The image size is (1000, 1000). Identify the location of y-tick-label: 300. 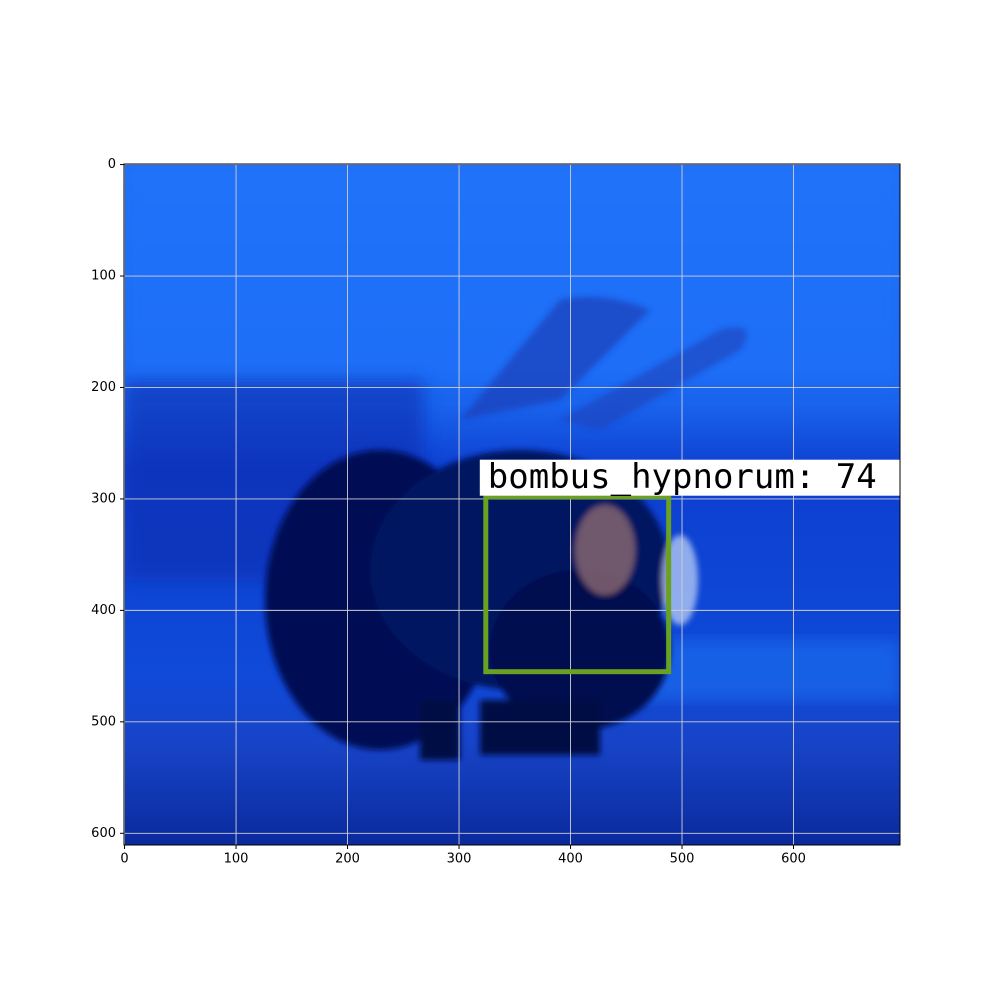
(103, 498).